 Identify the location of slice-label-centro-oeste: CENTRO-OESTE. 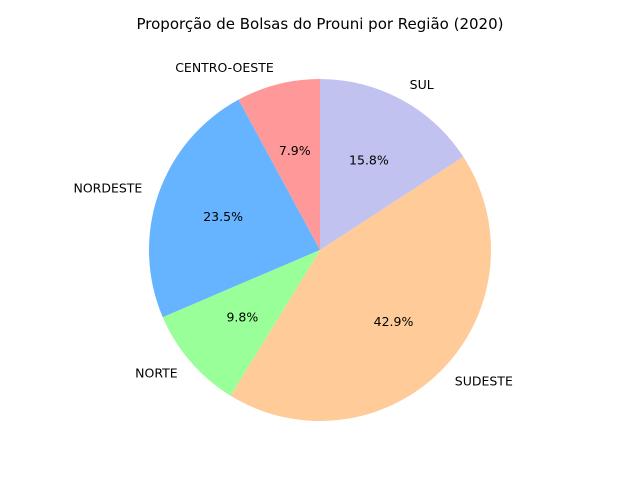
(224, 67).